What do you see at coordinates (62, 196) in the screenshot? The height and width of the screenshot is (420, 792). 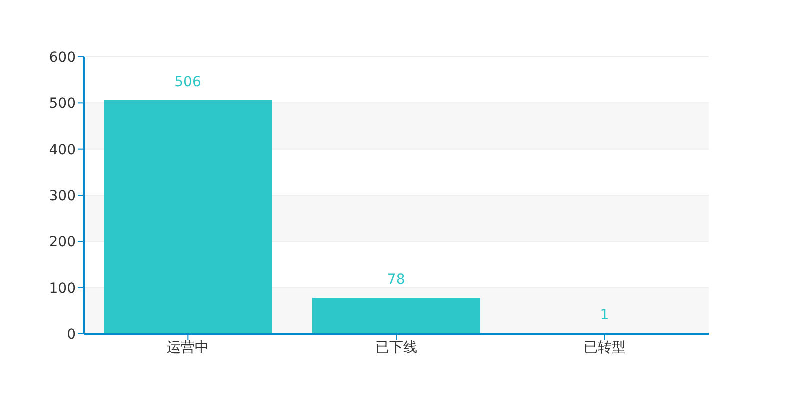 I see `y-tick-label: 300` at bounding box center [62, 196].